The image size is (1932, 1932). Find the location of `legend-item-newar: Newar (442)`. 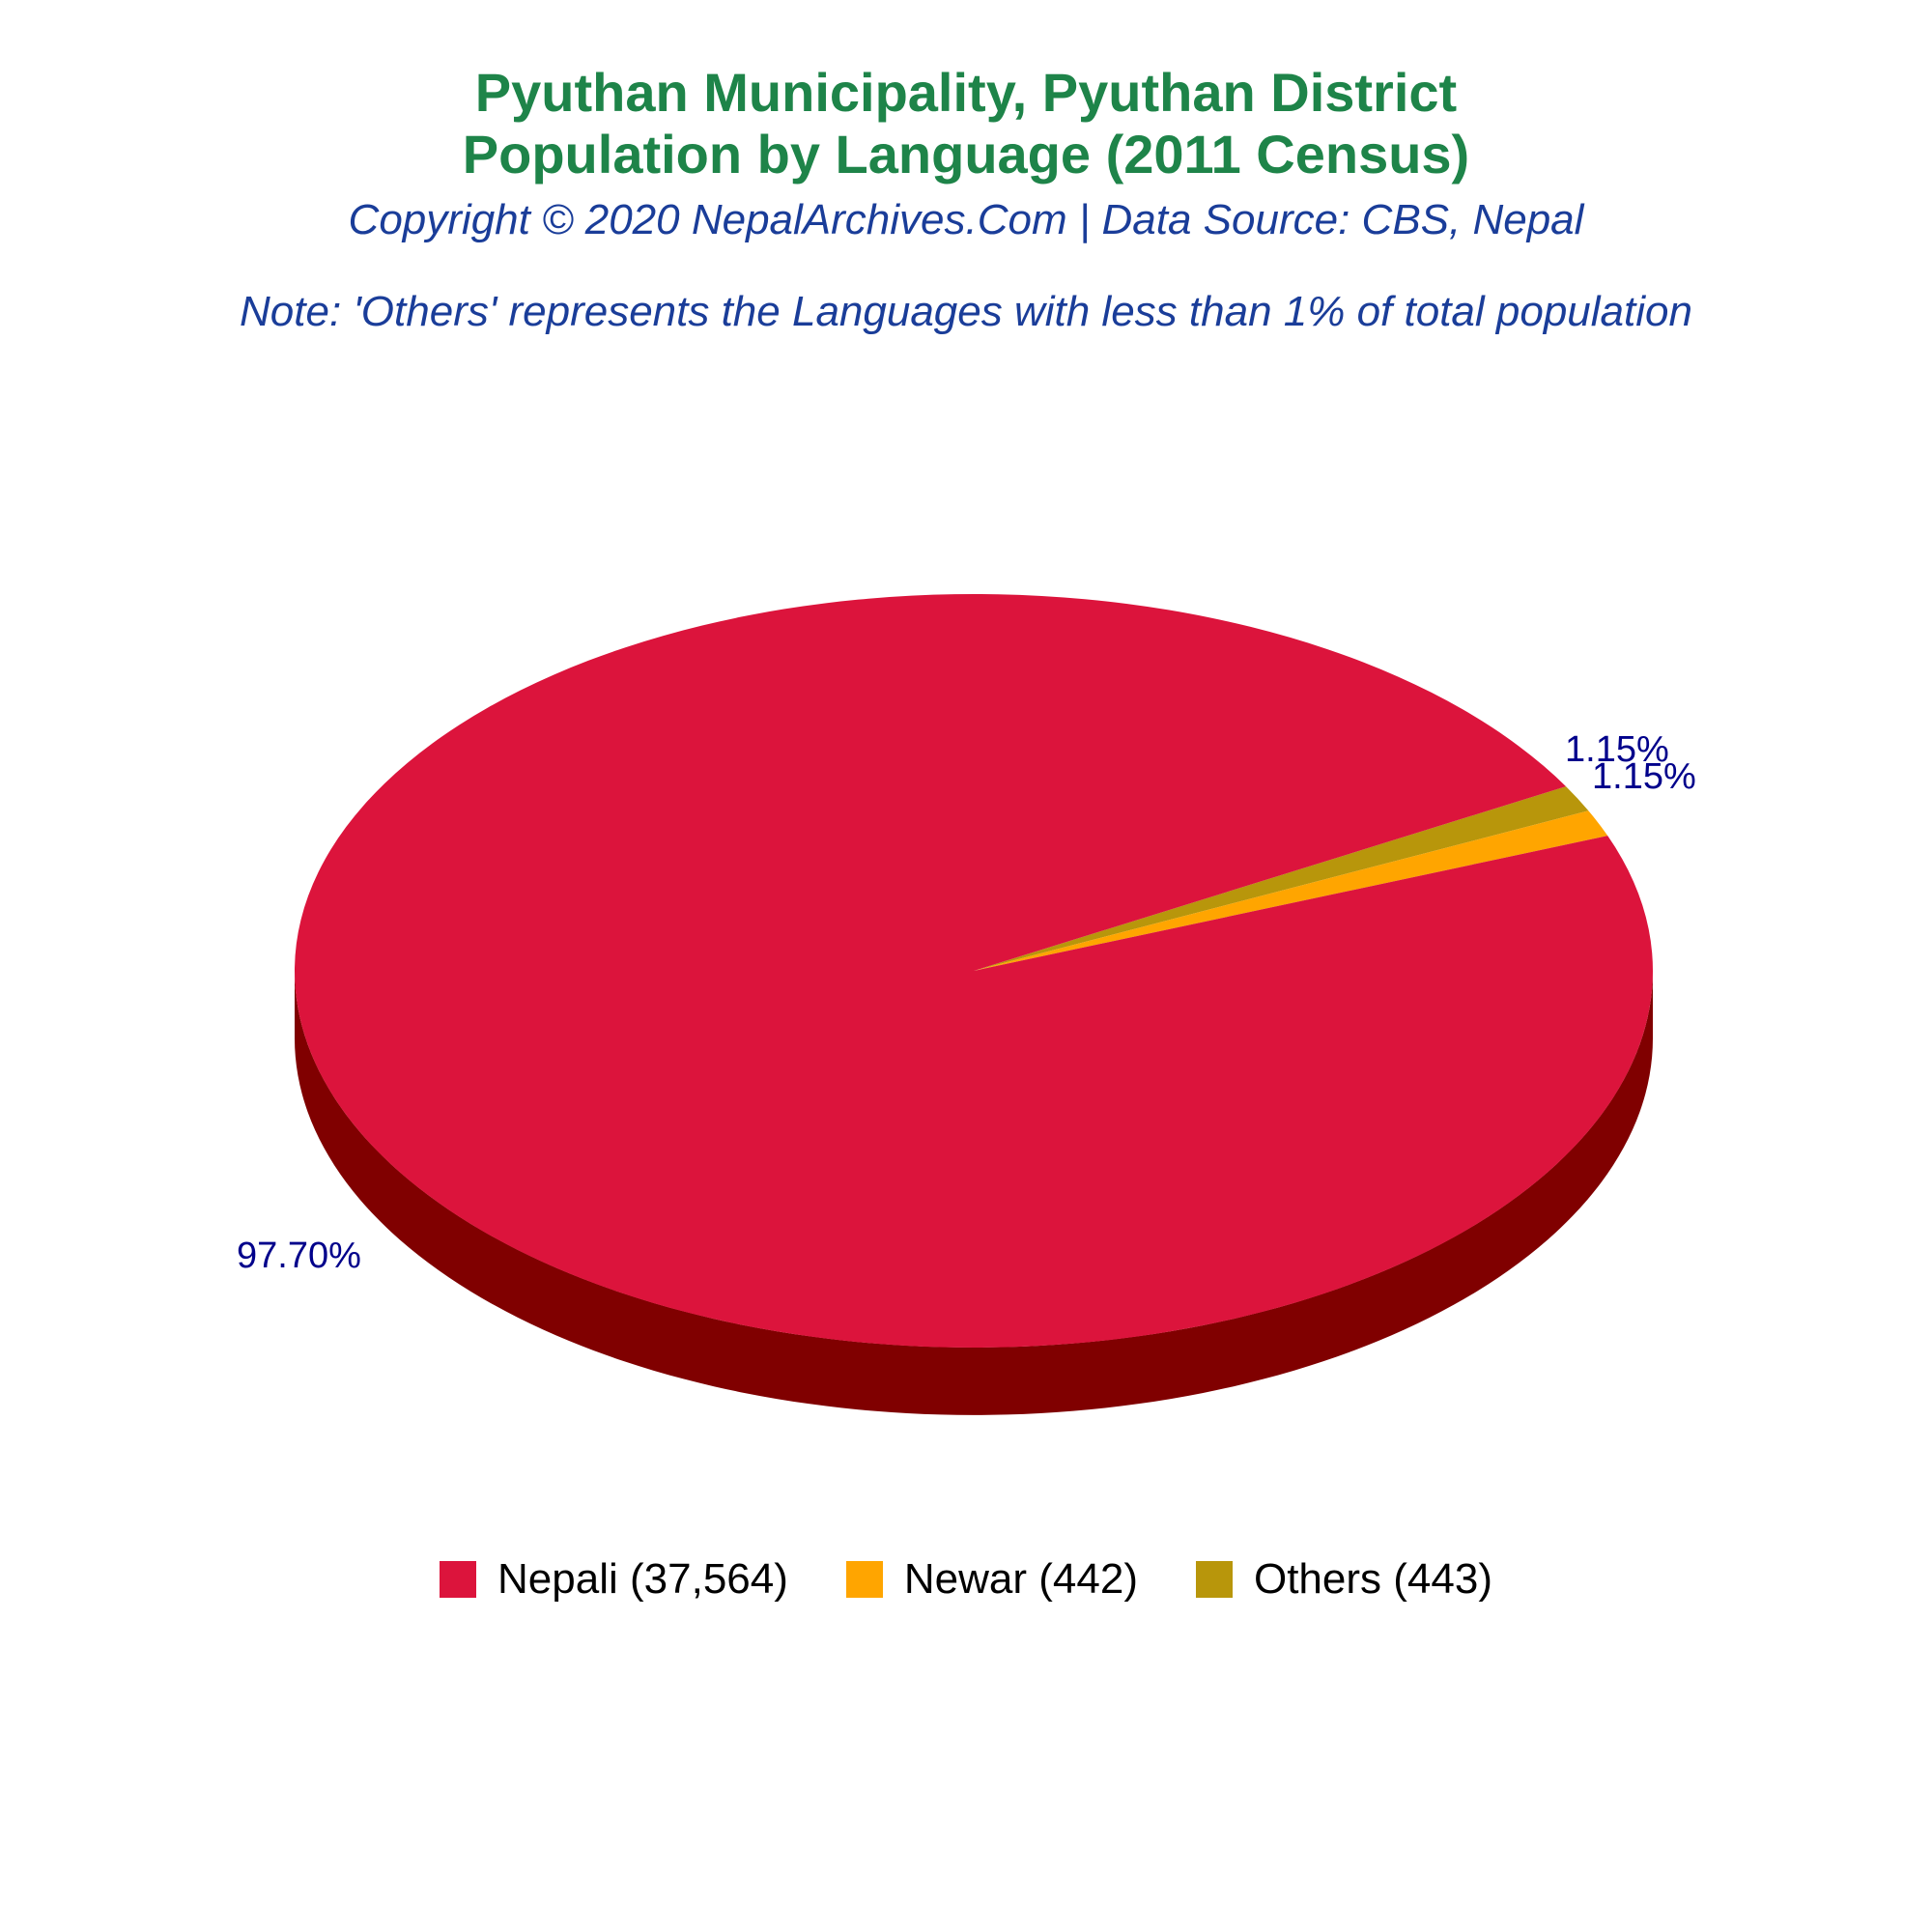

legend-item-newar: Newar (442) is located at coordinates (992, 1579).